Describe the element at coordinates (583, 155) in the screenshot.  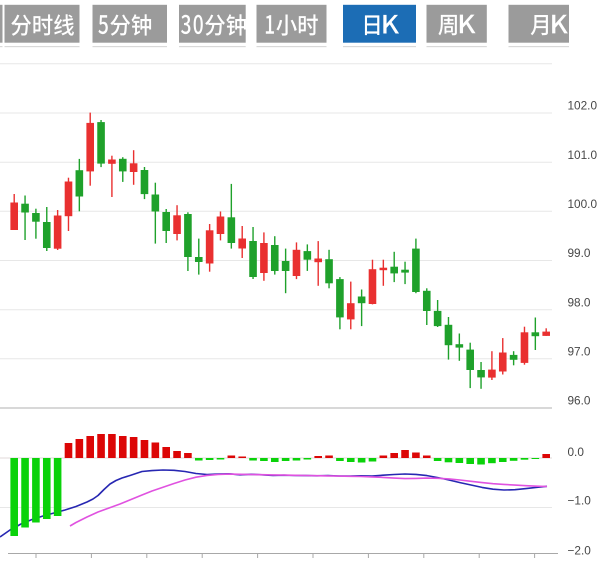
I see `svg-text: 101.0` at that location.